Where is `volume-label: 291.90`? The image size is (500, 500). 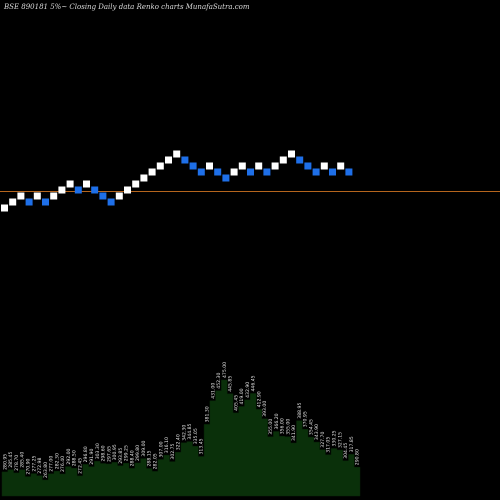 volume-label: 291.90 is located at coordinates (92, 457).